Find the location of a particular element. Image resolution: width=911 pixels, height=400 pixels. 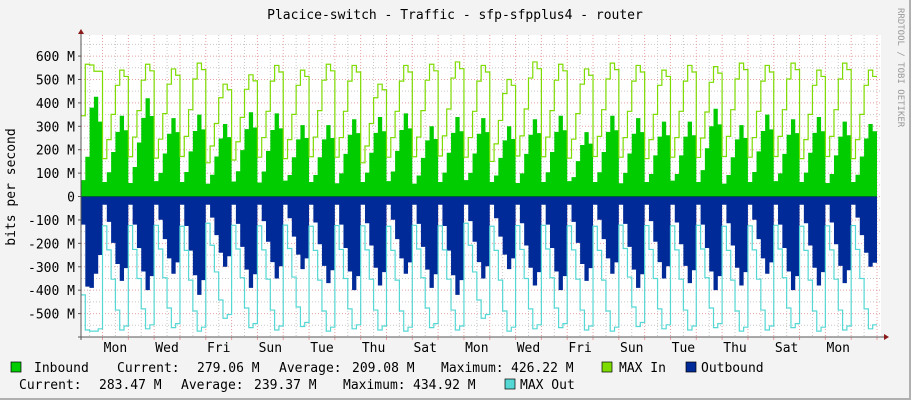

legend-swatch-max-in is located at coordinates (607, 367).